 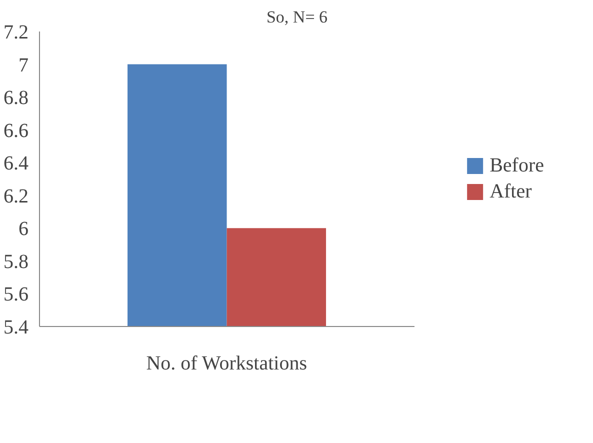 I want to click on y-tick-label: 7, so click(x=23, y=65).